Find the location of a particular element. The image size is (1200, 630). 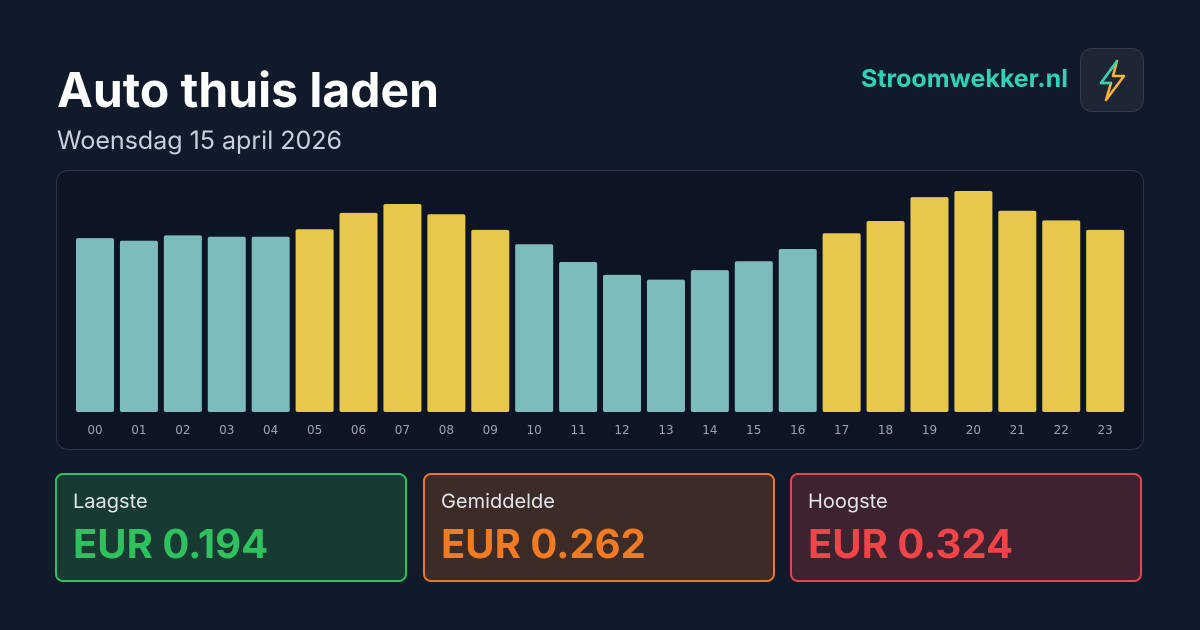

x-tick-label: 03 is located at coordinates (226, 430).